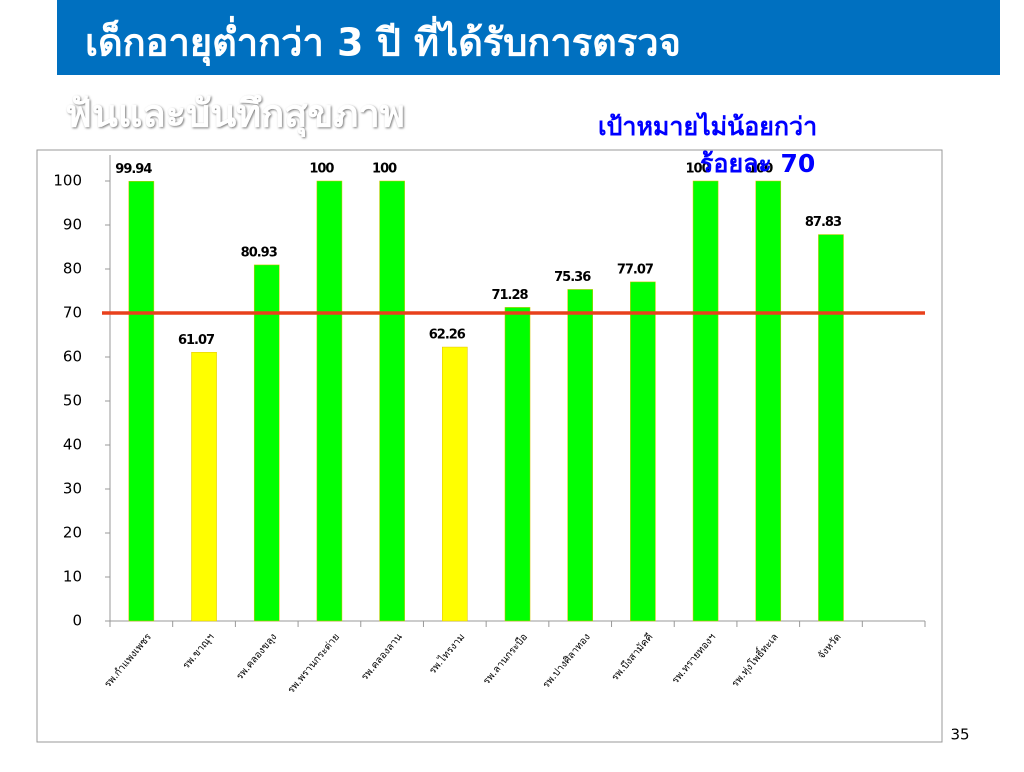 This screenshot has height=772, width=1024. Describe the element at coordinates (567, 661) in the screenshot. I see `x-tick-label: รพ.ปางศิลาทอง` at that location.